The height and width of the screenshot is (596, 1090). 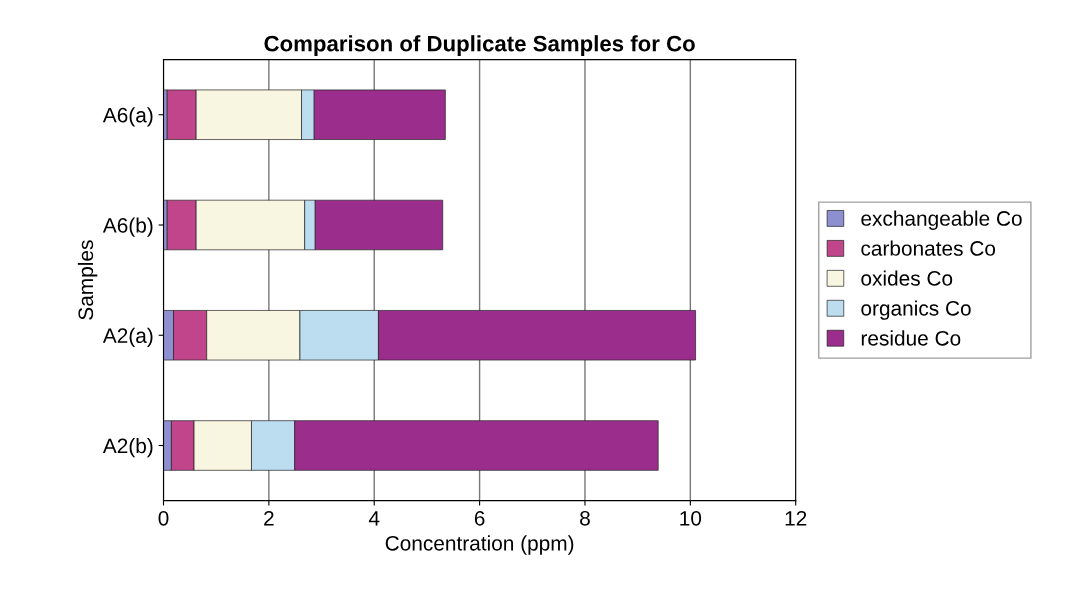 What do you see at coordinates (916, 310) in the screenshot?
I see `legend-label: organics Co` at bounding box center [916, 310].